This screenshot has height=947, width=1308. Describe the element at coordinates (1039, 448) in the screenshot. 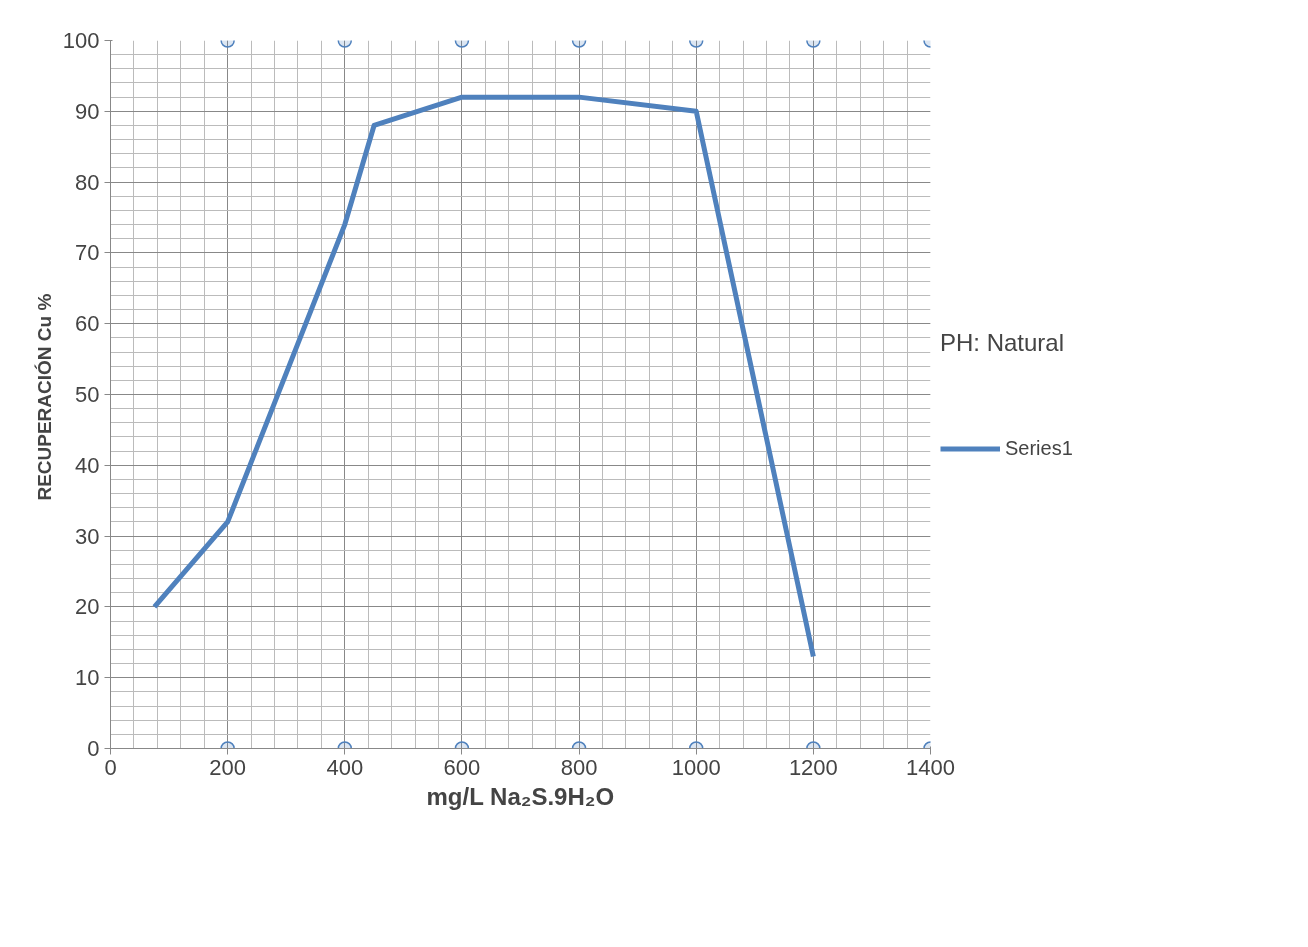

I see `legend-label: Series1` at that location.